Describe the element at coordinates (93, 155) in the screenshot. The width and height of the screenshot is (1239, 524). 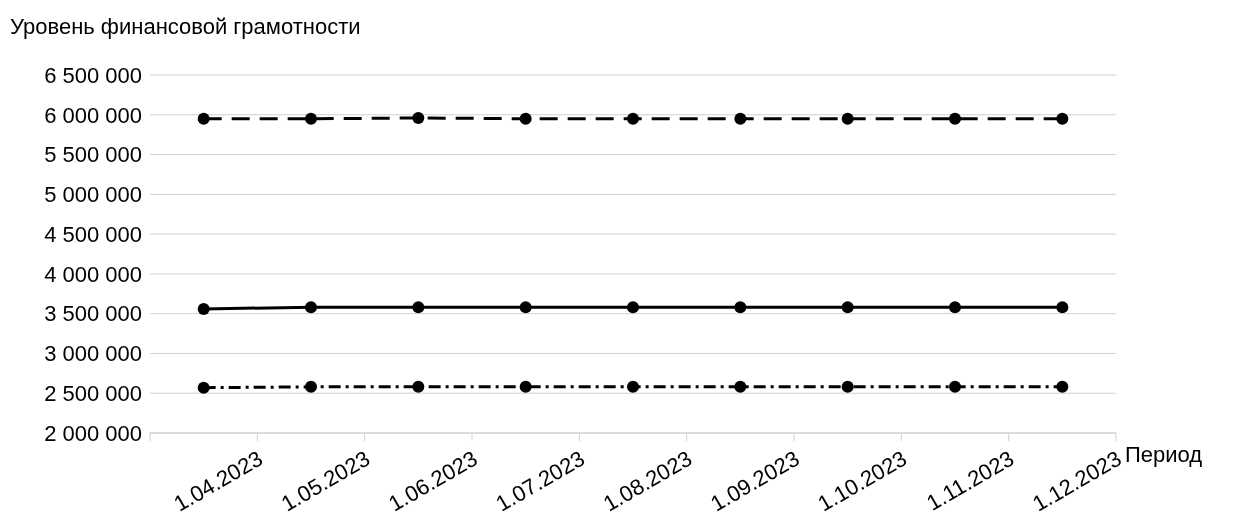
I see `y-tick-label: 5 500 000` at that location.